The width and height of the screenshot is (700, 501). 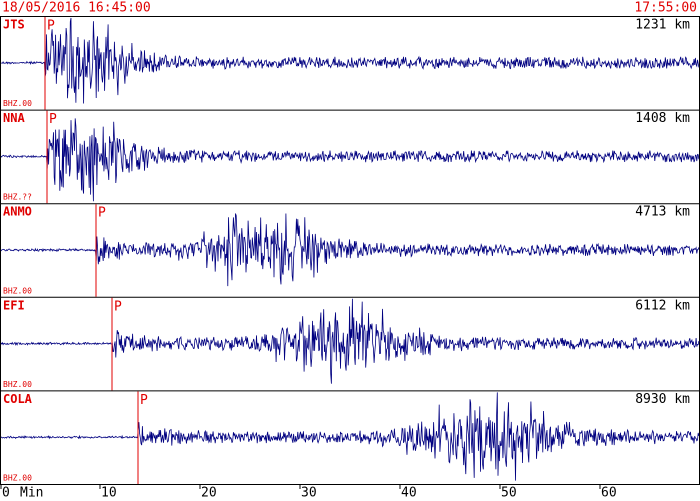 What do you see at coordinates (609, 493) in the screenshot?
I see `x-tick-label: 60` at bounding box center [609, 493].